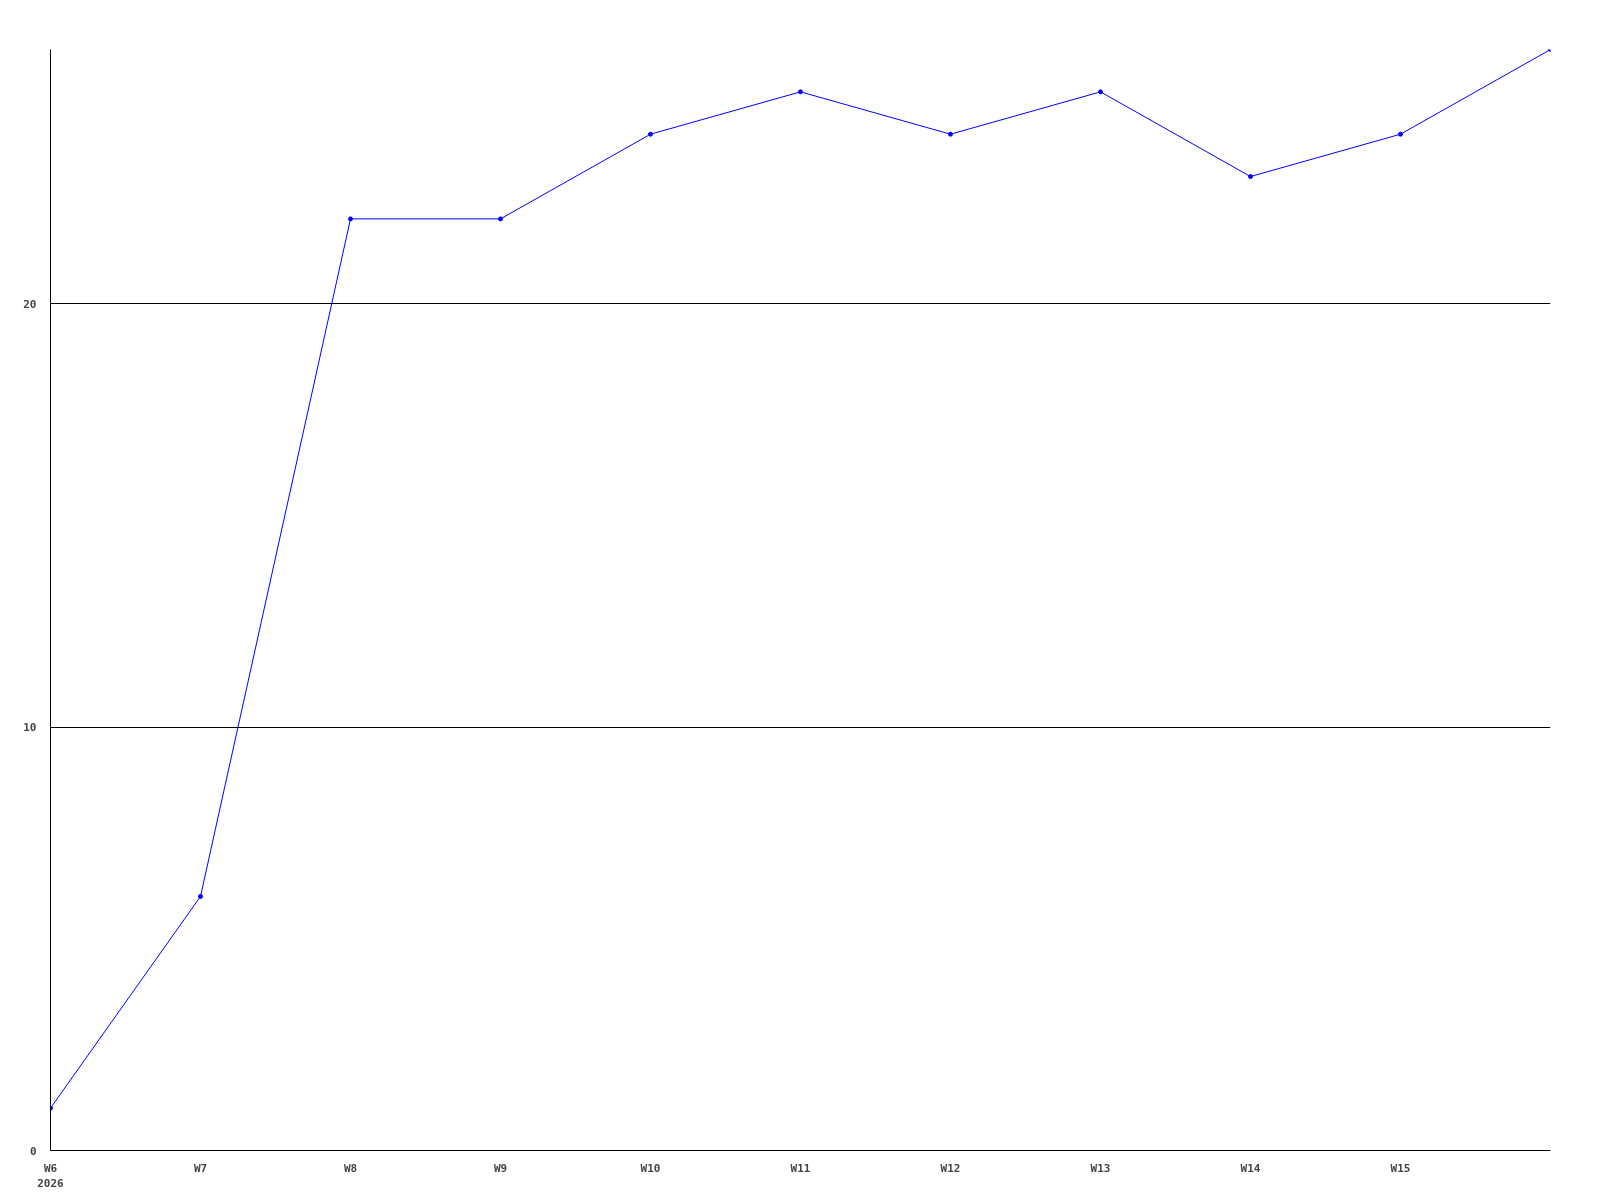  Describe the element at coordinates (50, 1168) in the screenshot. I see `x-tick-label: W6` at that location.